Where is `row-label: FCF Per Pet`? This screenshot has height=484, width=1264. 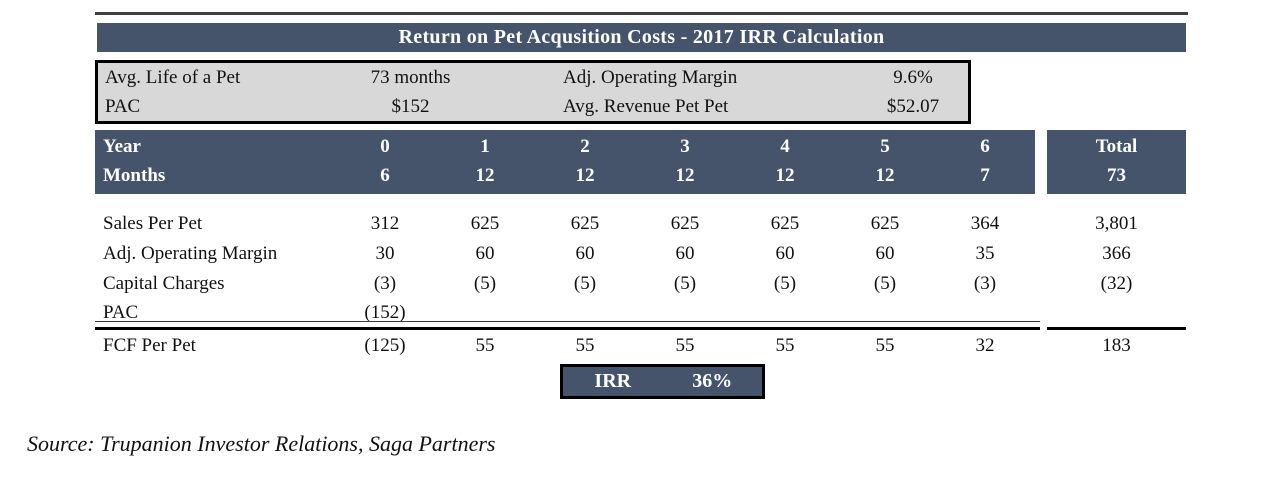 row-label: FCF Per Pet is located at coordinates (149, 345).